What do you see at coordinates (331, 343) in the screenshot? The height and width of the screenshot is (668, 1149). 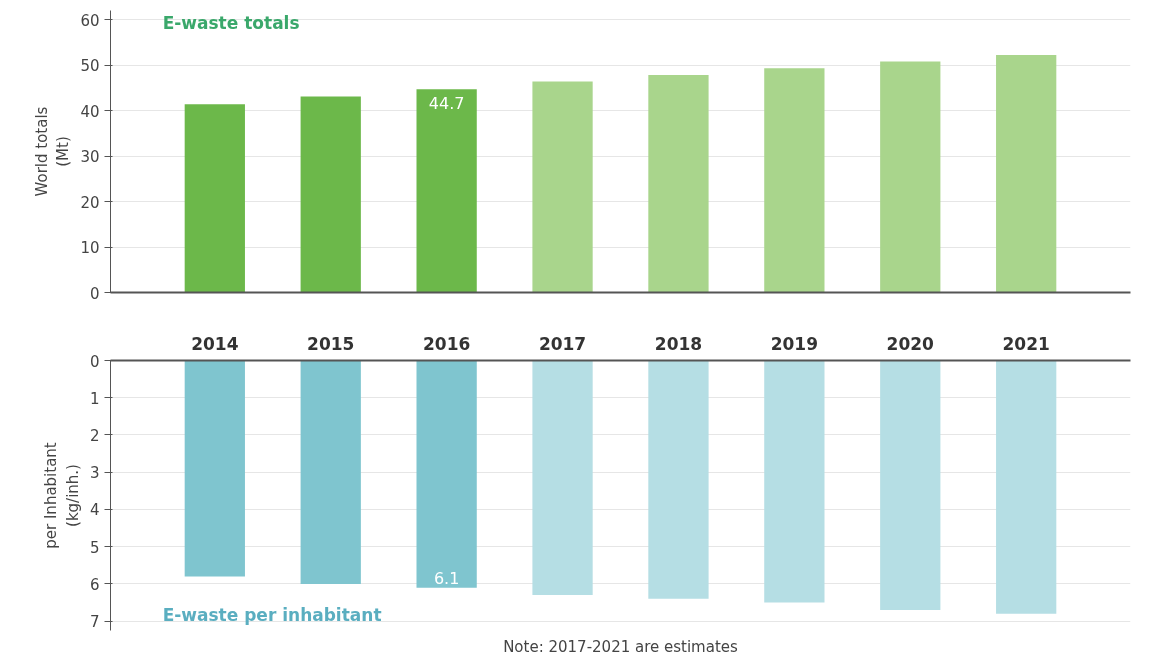 I see `x-tick-label: 2015` at bounding box center [331, 343].